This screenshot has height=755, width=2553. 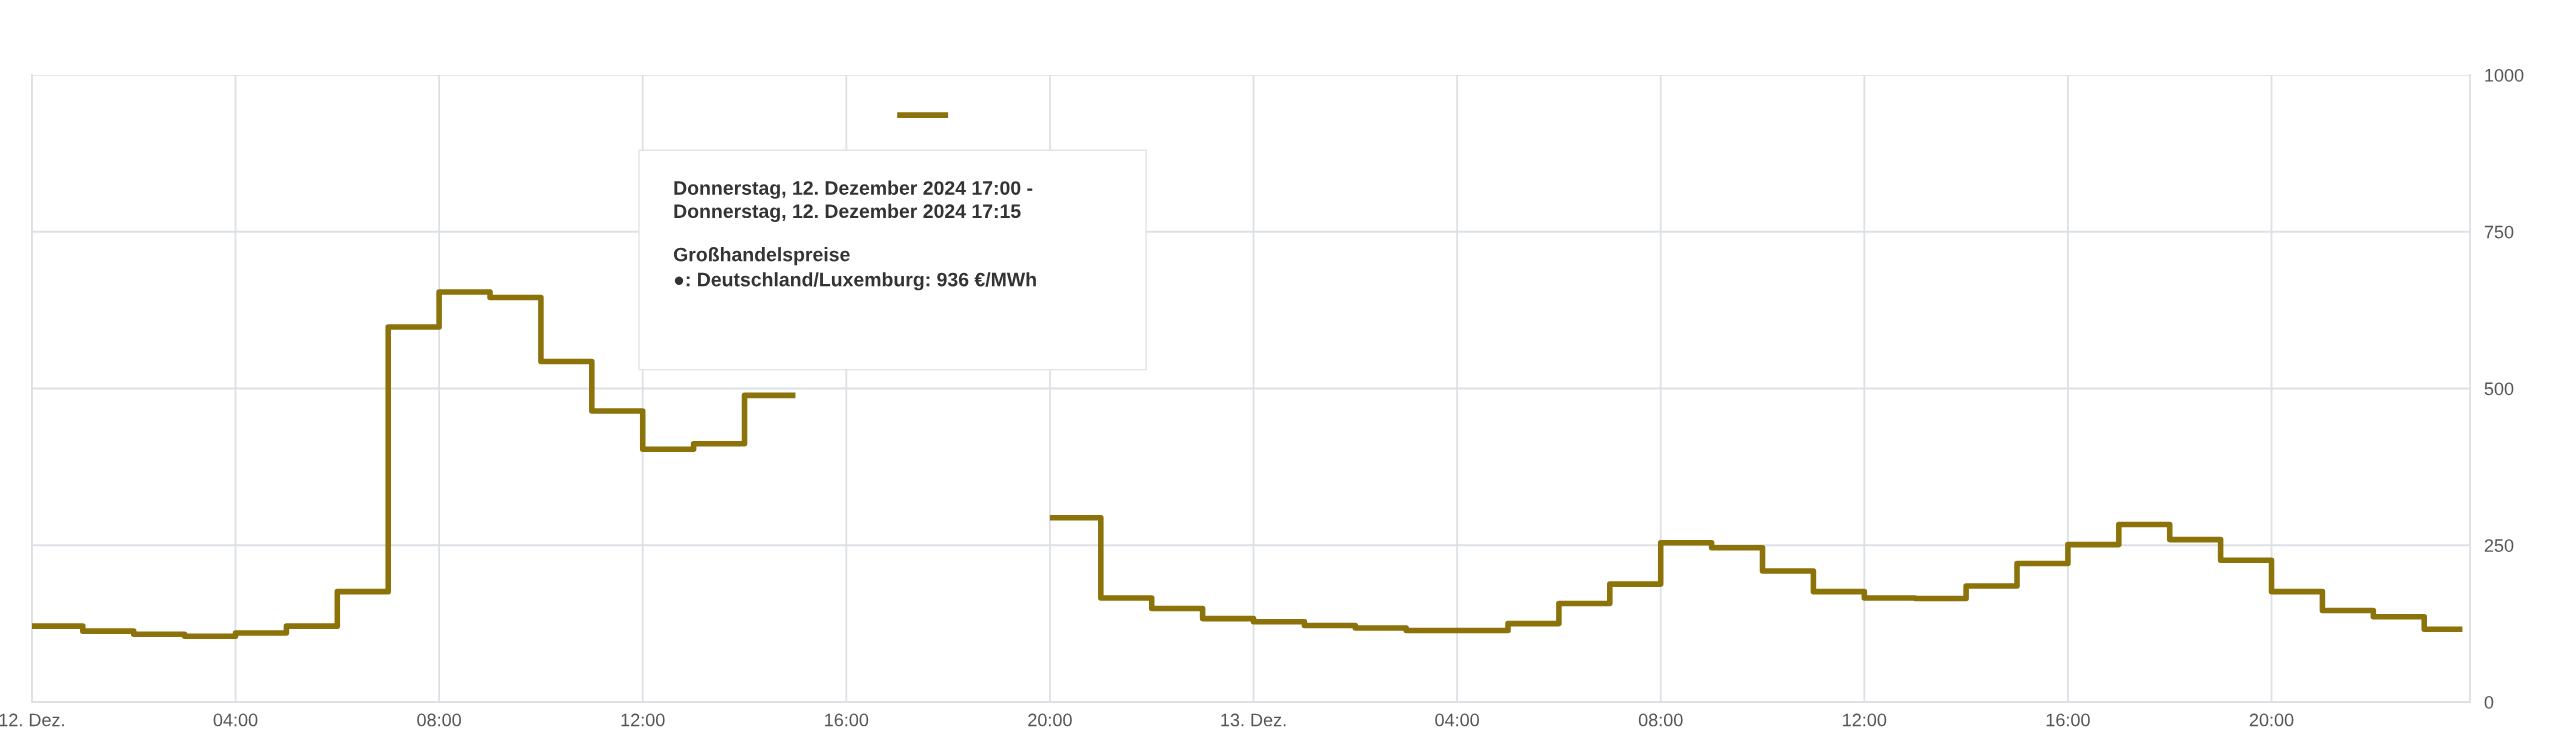 What do you see at coordinates (847, 213) in the screenshot?
I see `annotation: Donnerstag, 12. Dezember 2024 17:15` at bounding box center [847, 213].